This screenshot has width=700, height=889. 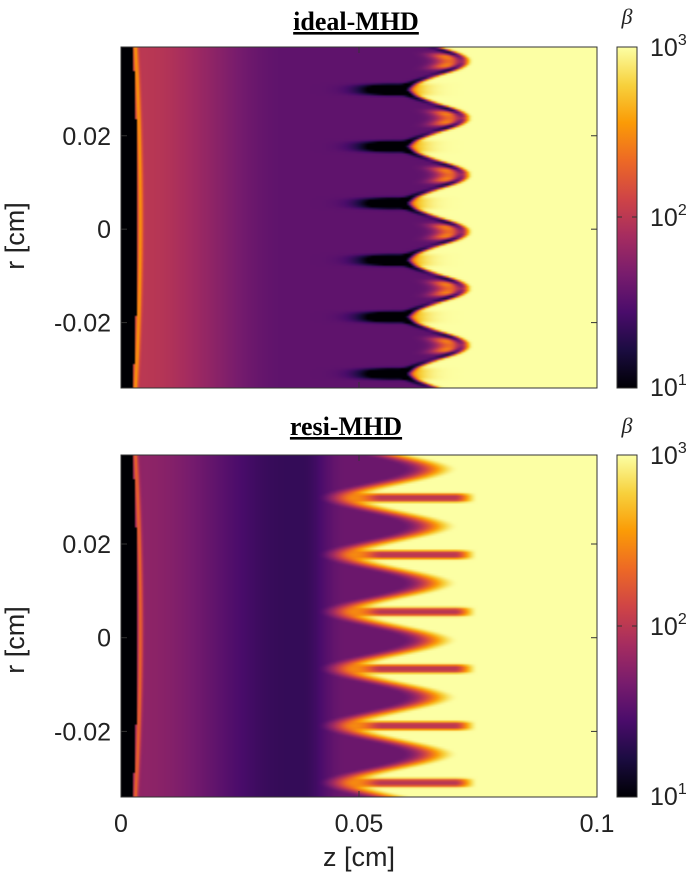 What do you see at coordinates (121, 824) in the screenshot?
I see `x-tick-label-0: 0` at bounding box center [121, 824].